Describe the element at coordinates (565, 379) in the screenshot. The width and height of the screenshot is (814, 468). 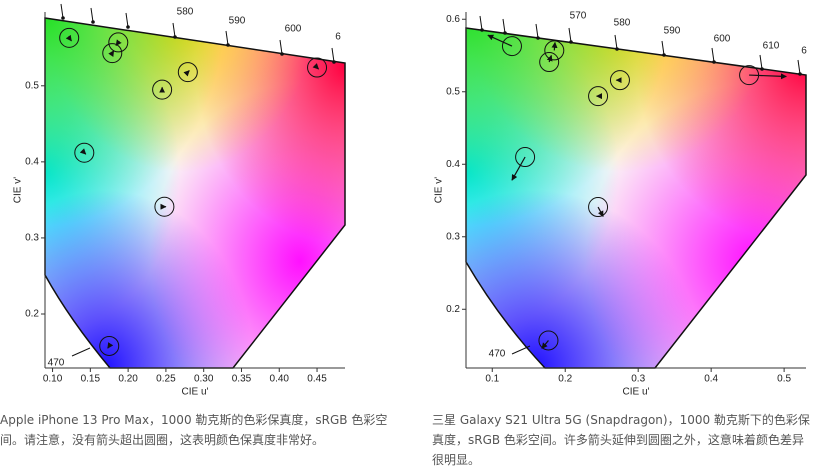
I see `x-tick-label: 0.2` at that location.